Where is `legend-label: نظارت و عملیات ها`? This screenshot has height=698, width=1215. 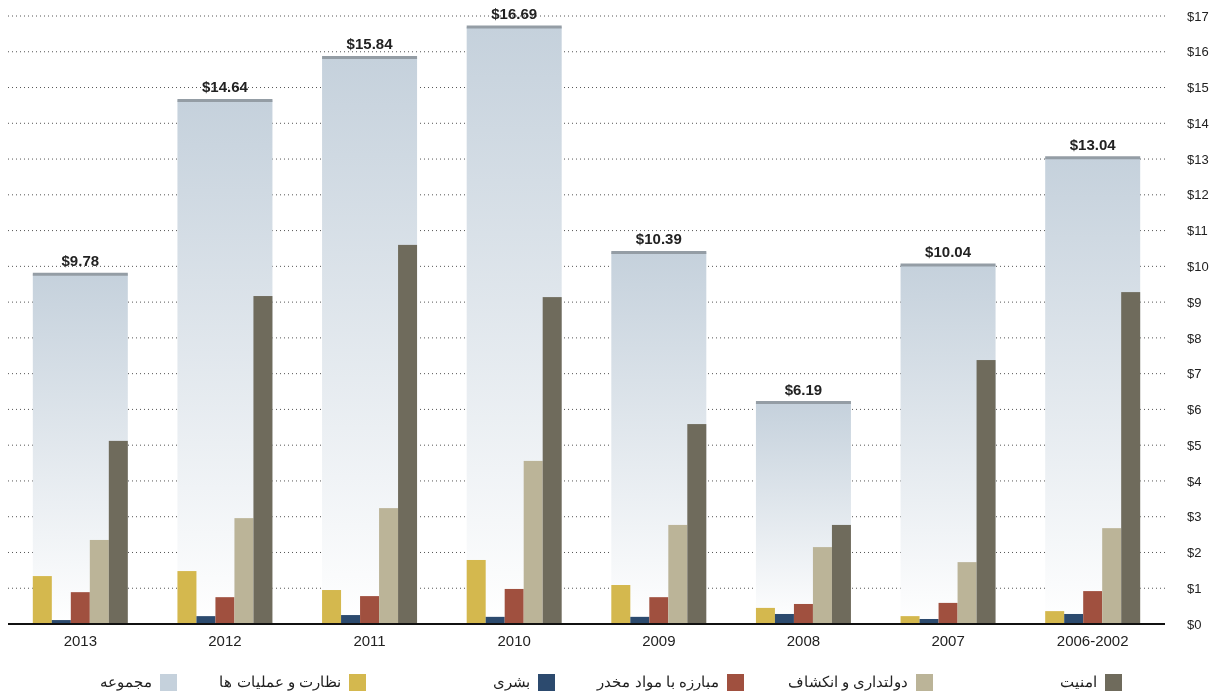 legend-label: نظارت و عملیات ها is located at coordinates (280, 682).